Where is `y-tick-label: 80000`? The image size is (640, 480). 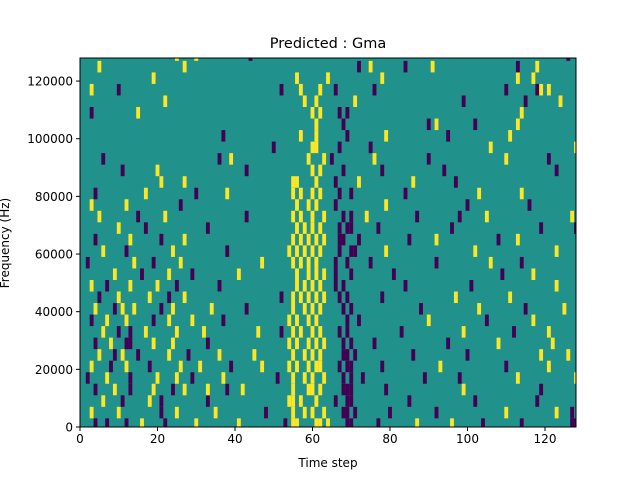 y-tick-label: 80000 is located at coordinates (54, 197).